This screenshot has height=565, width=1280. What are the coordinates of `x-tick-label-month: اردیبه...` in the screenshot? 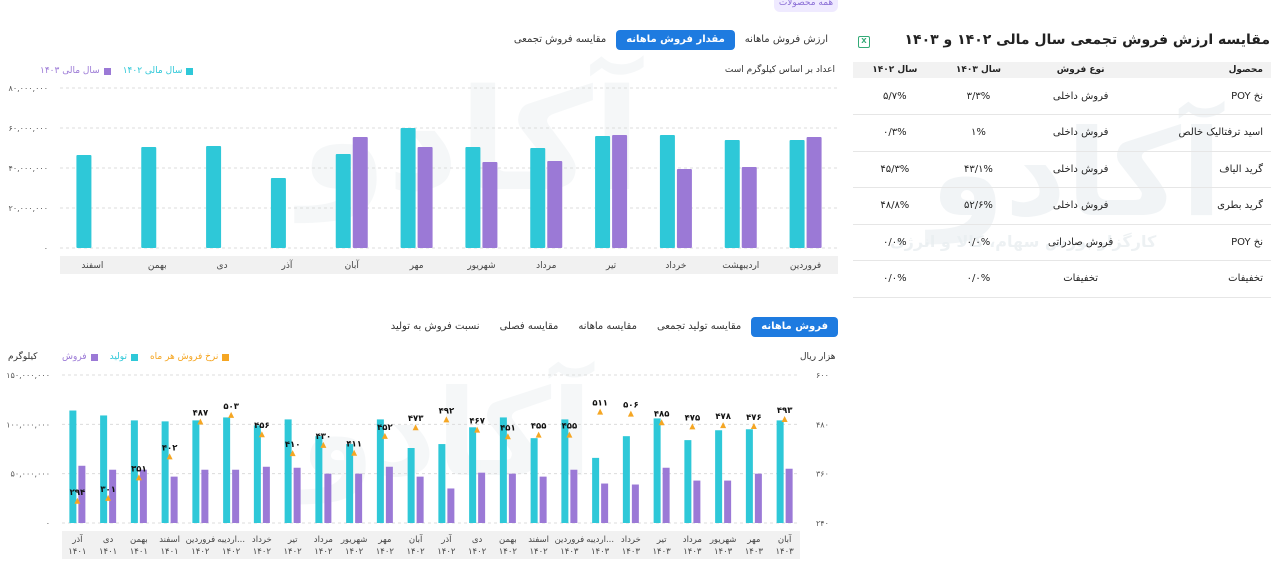 It's located at (231, 540).